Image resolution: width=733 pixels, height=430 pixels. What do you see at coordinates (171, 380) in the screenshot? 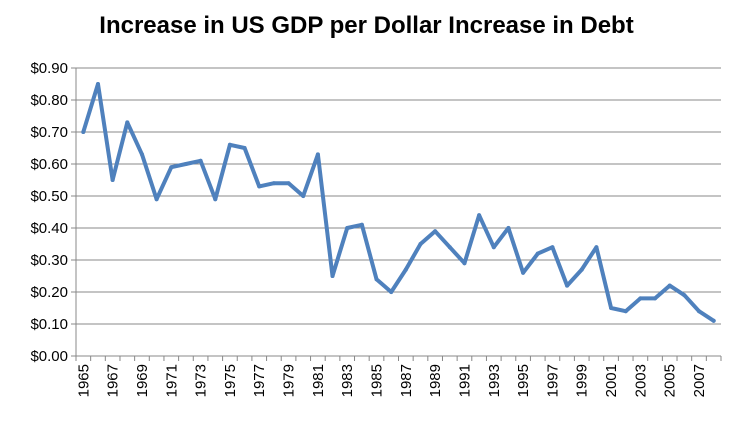
I see `x-tick-label: 1971` at bounding box center [171, 380].